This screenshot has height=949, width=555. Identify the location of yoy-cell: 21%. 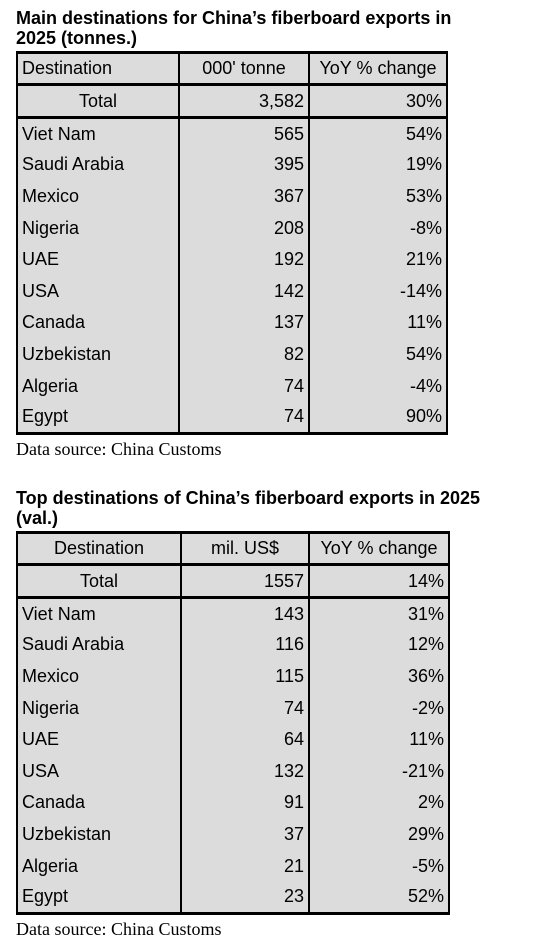
(378, 259).